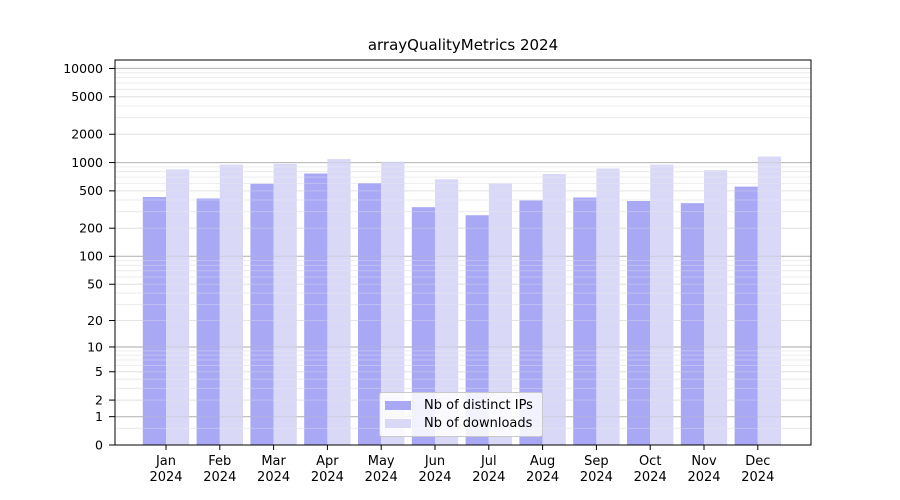  Describe the element at coordinates (585, 321) in the screenshot. I see `bar-distinct-ips-sep` at that location.